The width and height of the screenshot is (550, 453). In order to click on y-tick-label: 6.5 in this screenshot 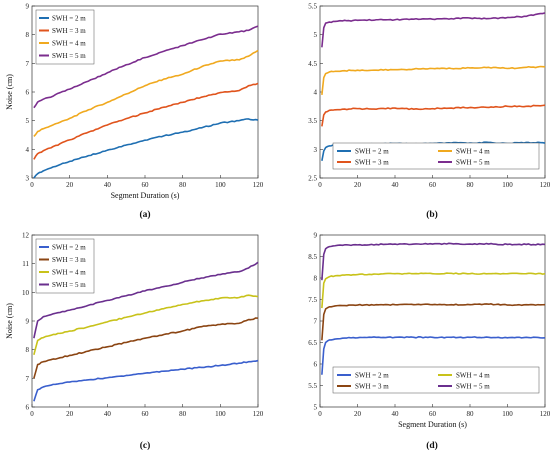, I will do `click(312, 343)`.